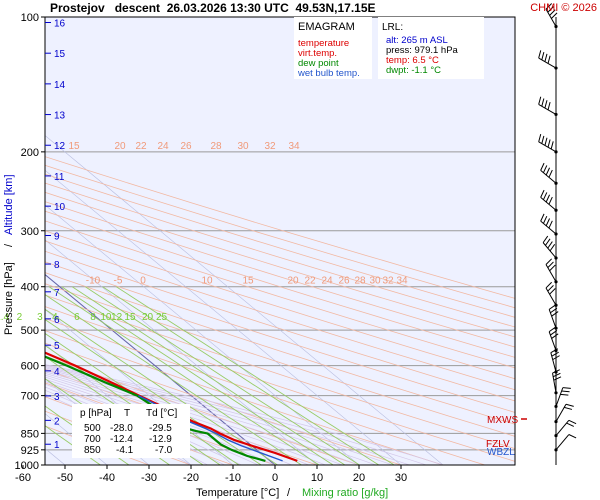  I want to click on mixing-ratio-label: 2, so click(20, 317).